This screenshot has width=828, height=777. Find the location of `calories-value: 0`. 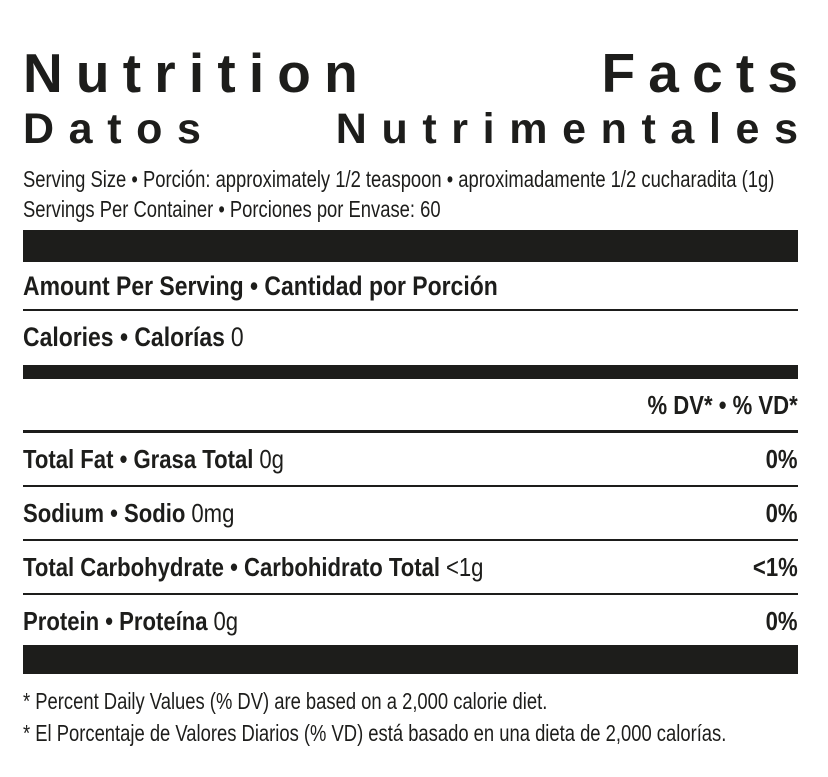

calories-value: 0 is located at coordinates (237, 337).